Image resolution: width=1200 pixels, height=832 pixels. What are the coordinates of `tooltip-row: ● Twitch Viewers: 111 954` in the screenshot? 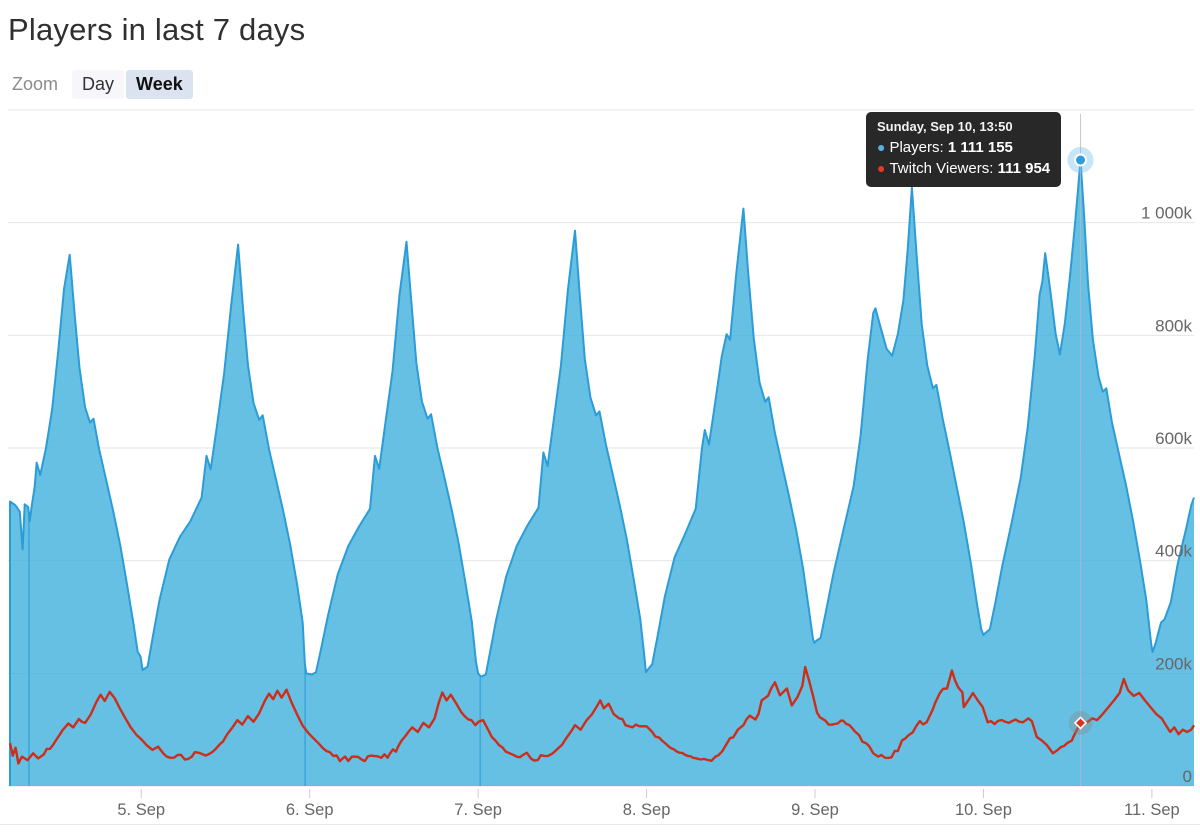 It's located at (963, 168).